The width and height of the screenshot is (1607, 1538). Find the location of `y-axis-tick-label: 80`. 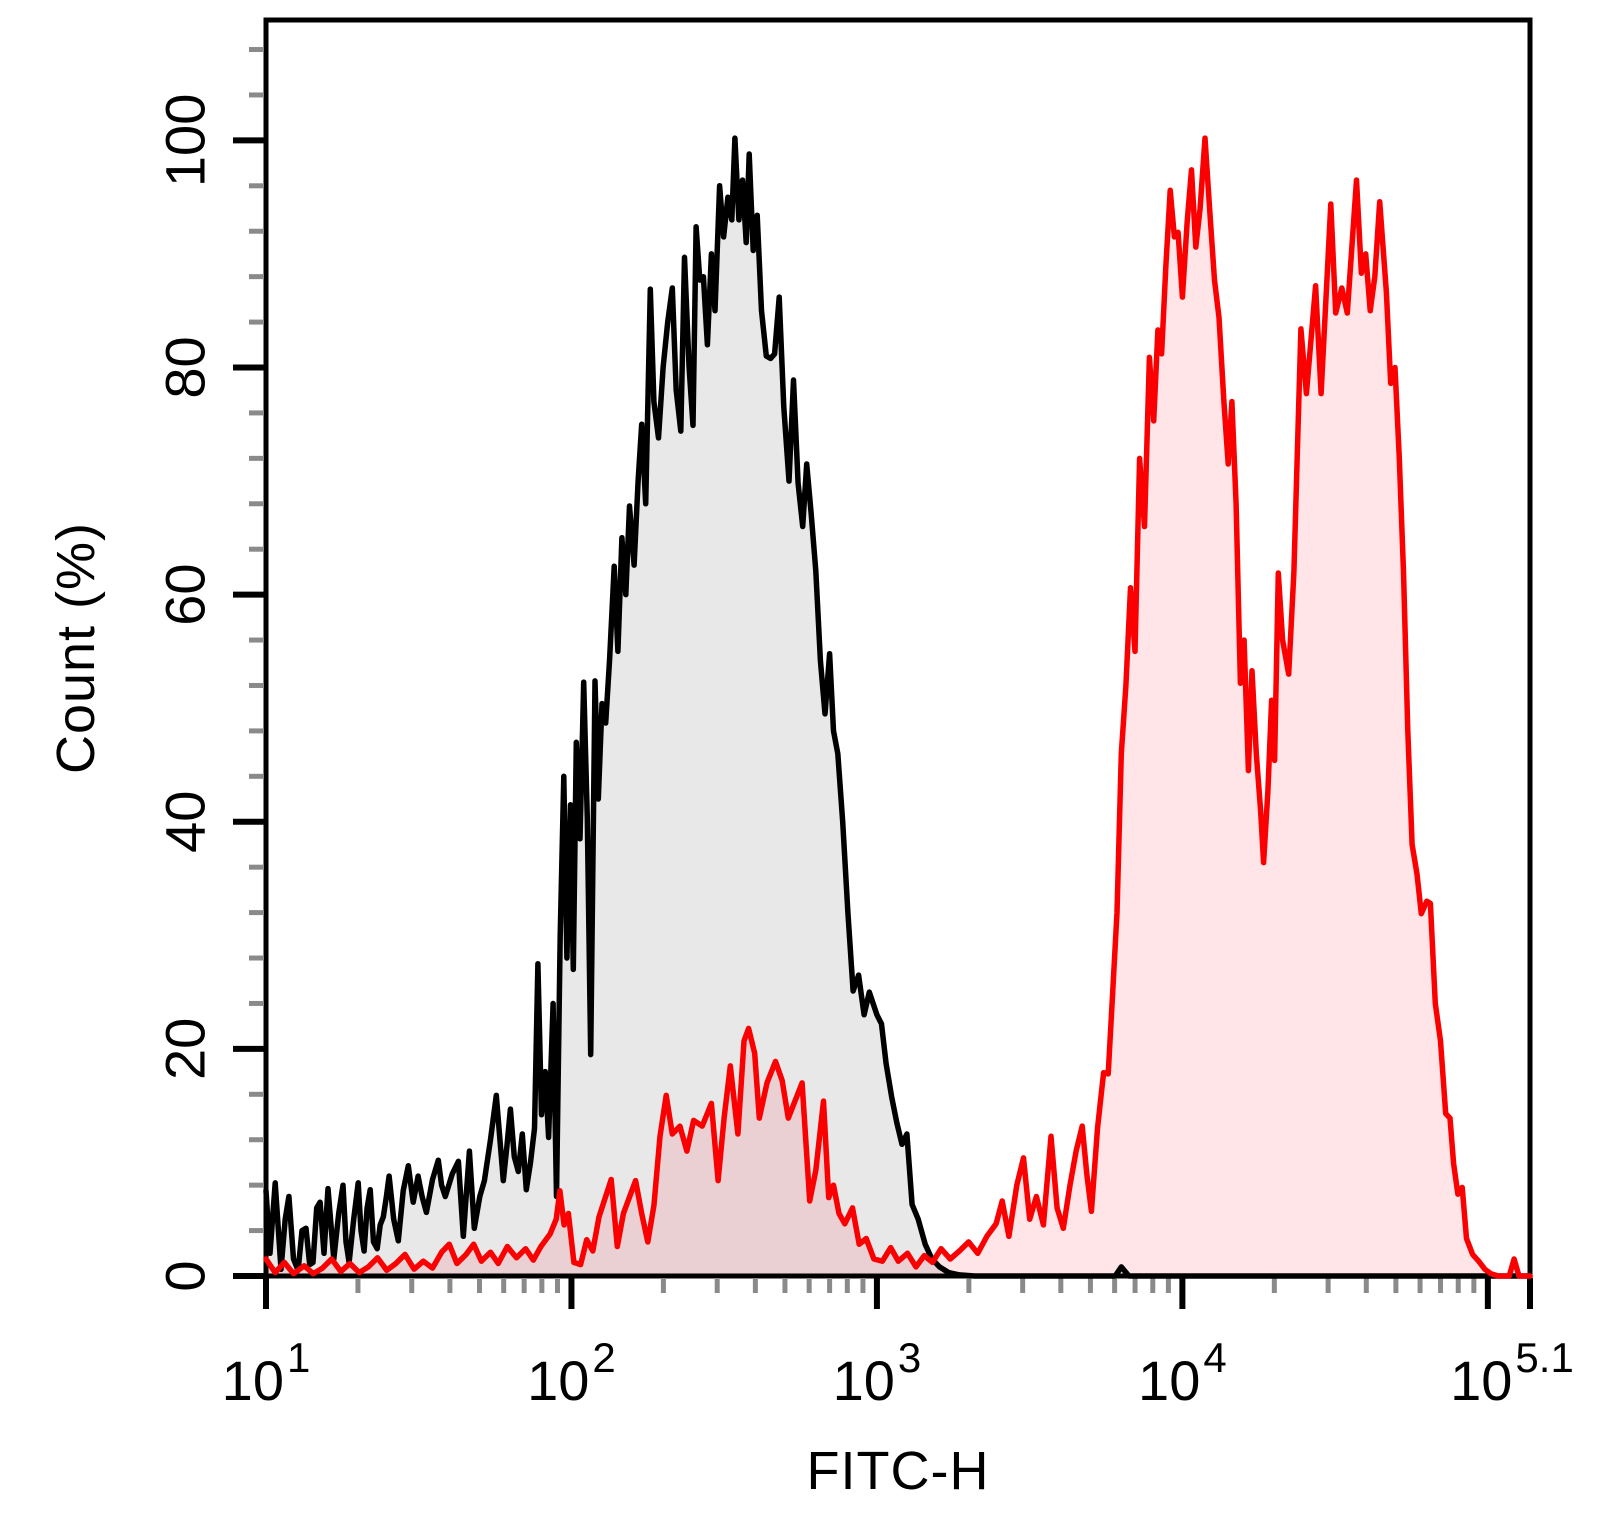

y-axis-tick-label: 80 is located at coordinates (185, 367).